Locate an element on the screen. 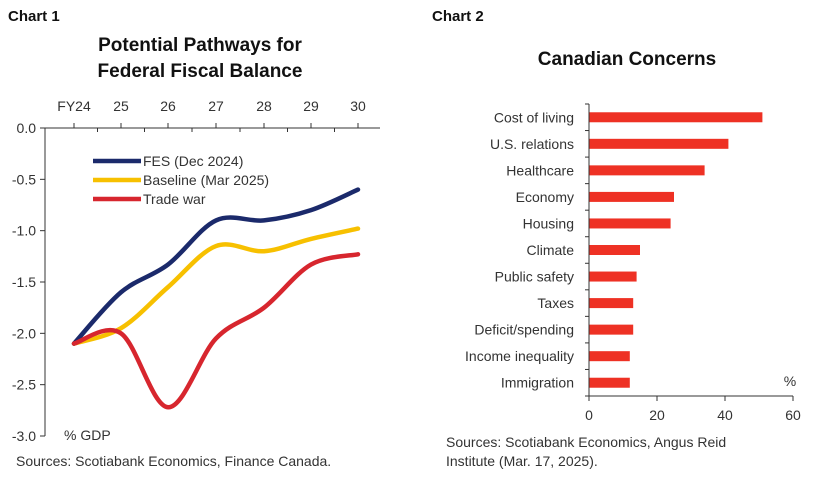 The height and width of the screenshot is (488, 828). chart-1-x-tick-label: 29 is located at coordinates (311, 106).